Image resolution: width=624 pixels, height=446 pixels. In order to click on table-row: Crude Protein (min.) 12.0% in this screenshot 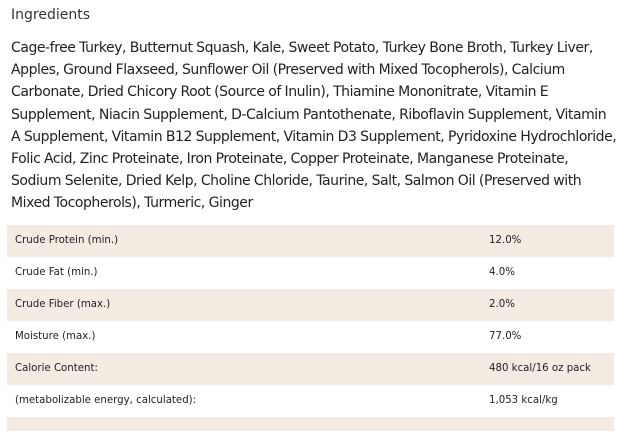, I will do `click(310, 241)`.